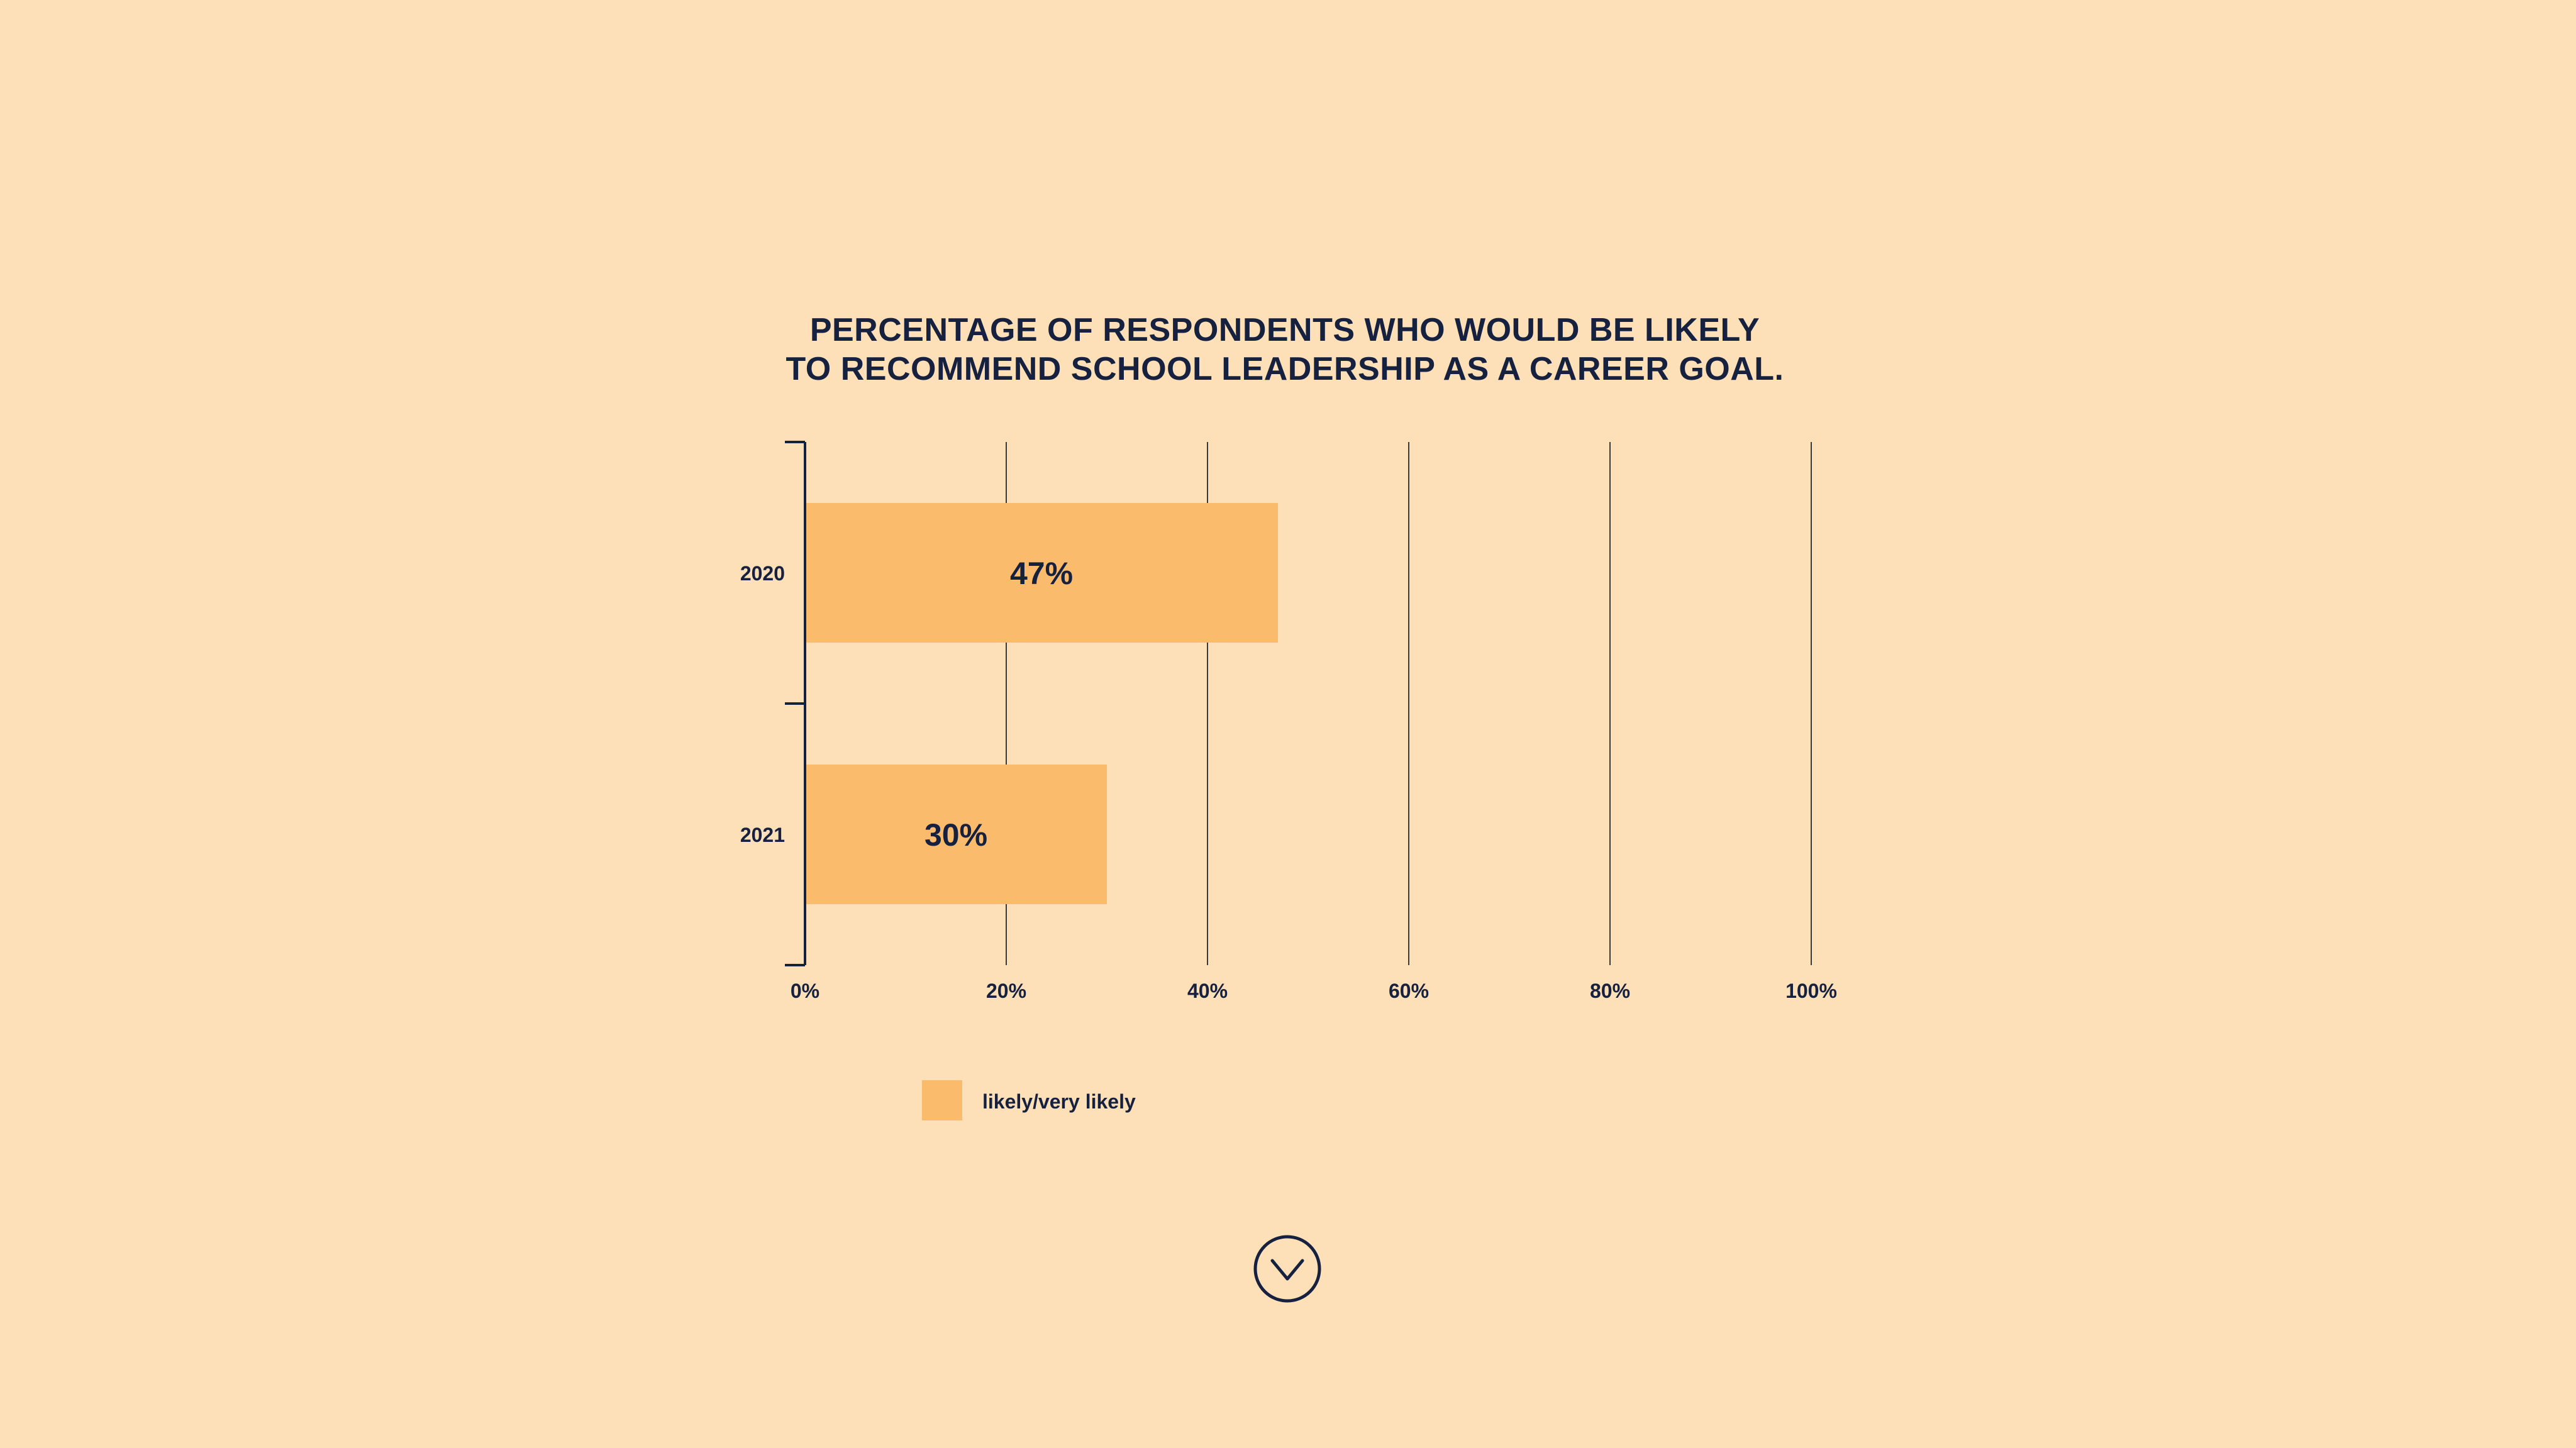  Describe the element at coordinates (1314, 991) in the screenshot. I see `x-axis-tick-labels: 0% 20% 40% 60% 80% 100%` at that location.